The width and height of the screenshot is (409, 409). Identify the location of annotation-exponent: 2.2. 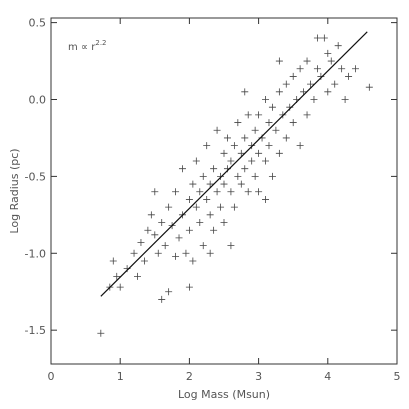
(100, 43).